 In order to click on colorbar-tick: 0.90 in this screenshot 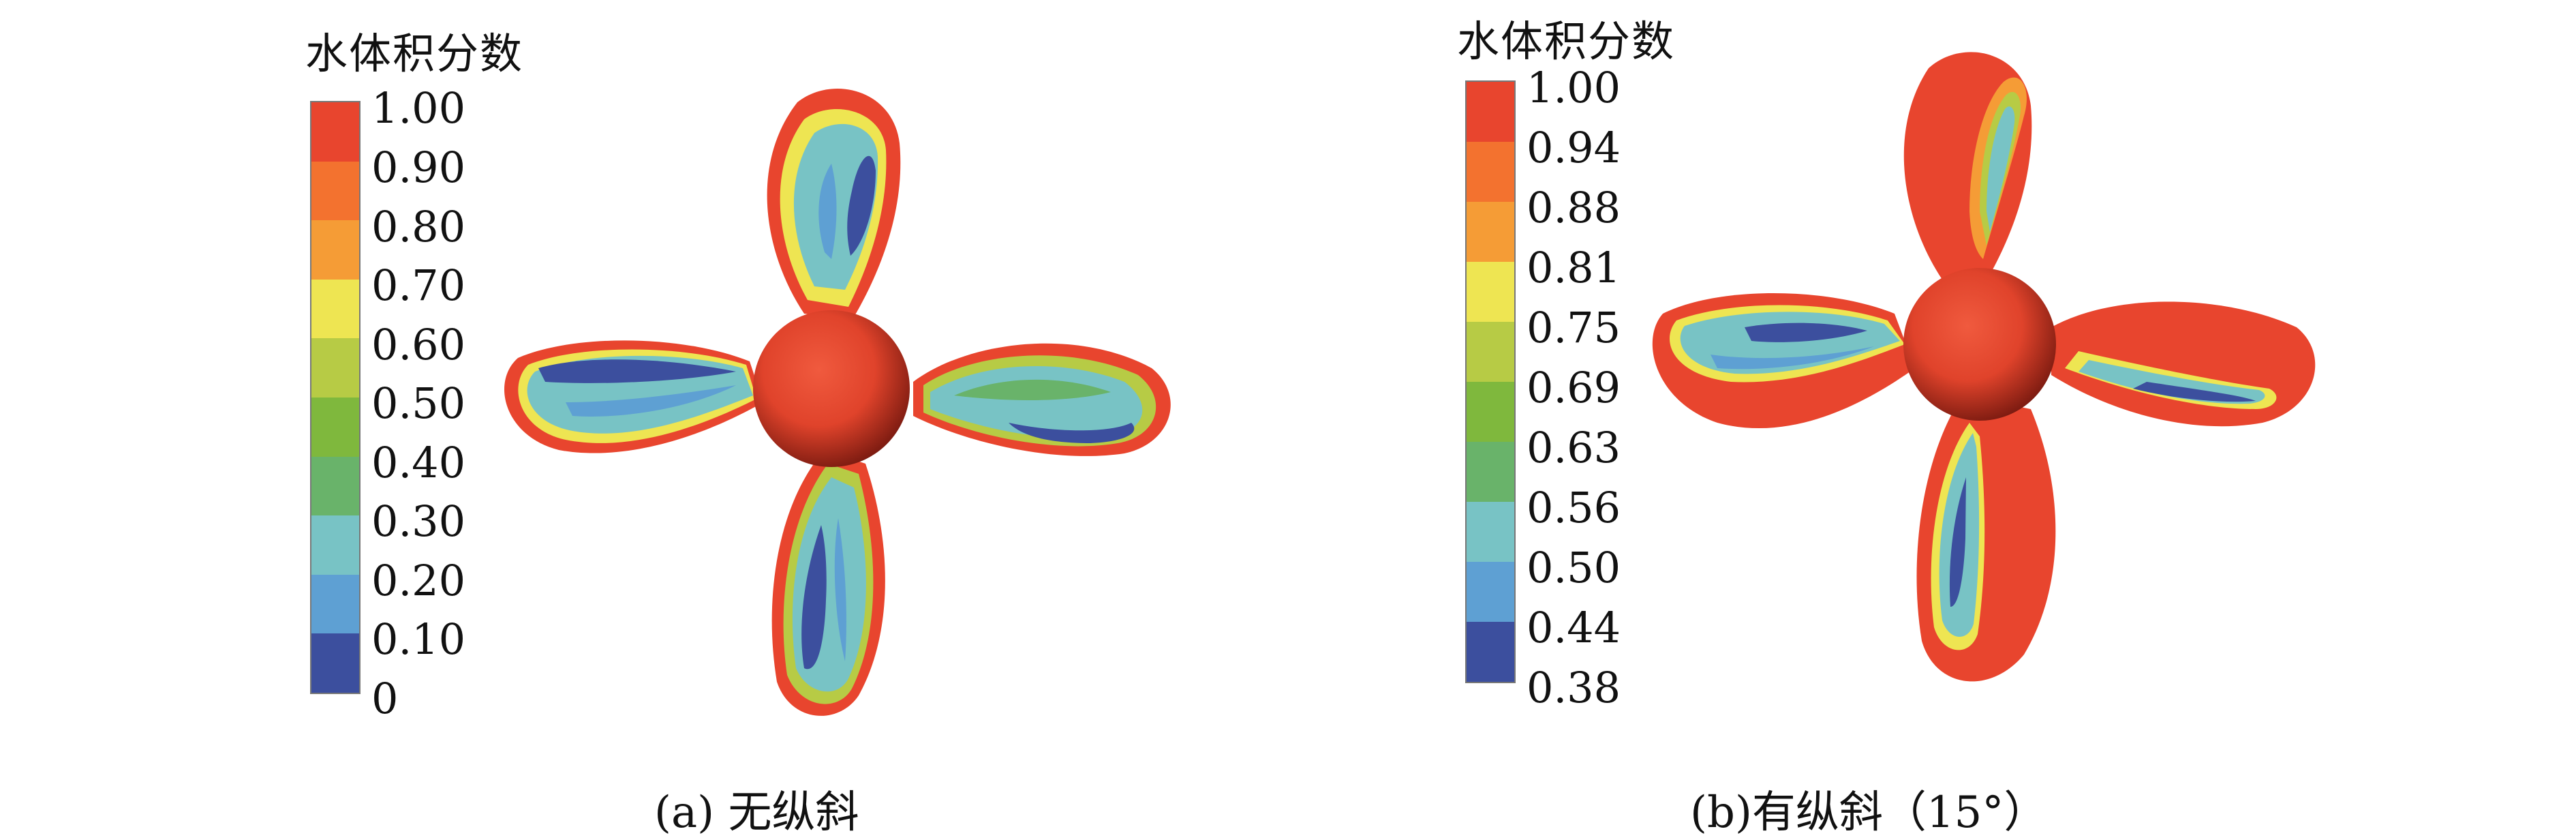, I will do `click(418, 167)`.